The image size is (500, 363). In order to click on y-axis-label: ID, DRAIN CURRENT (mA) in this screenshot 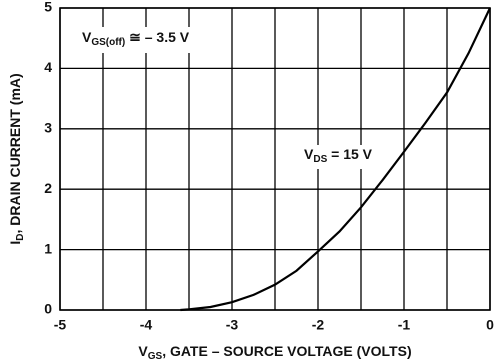, I will do `click(16, 158)`.